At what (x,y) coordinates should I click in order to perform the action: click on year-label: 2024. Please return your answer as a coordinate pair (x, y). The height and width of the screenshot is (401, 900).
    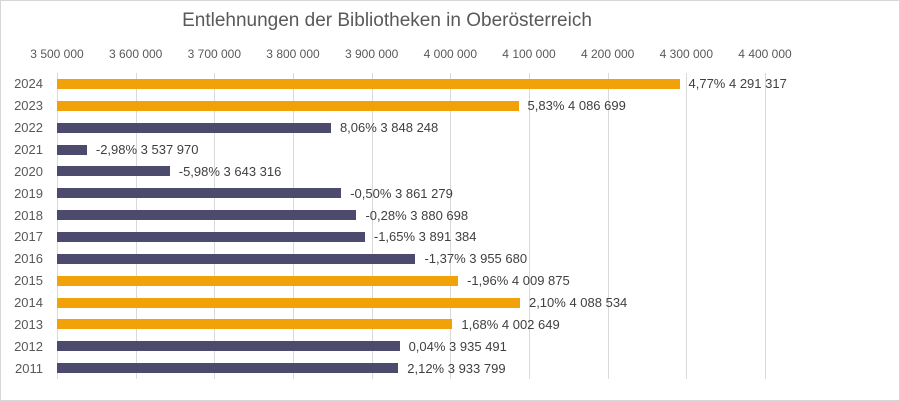
    Looking at the image, I should click on (28, 84).